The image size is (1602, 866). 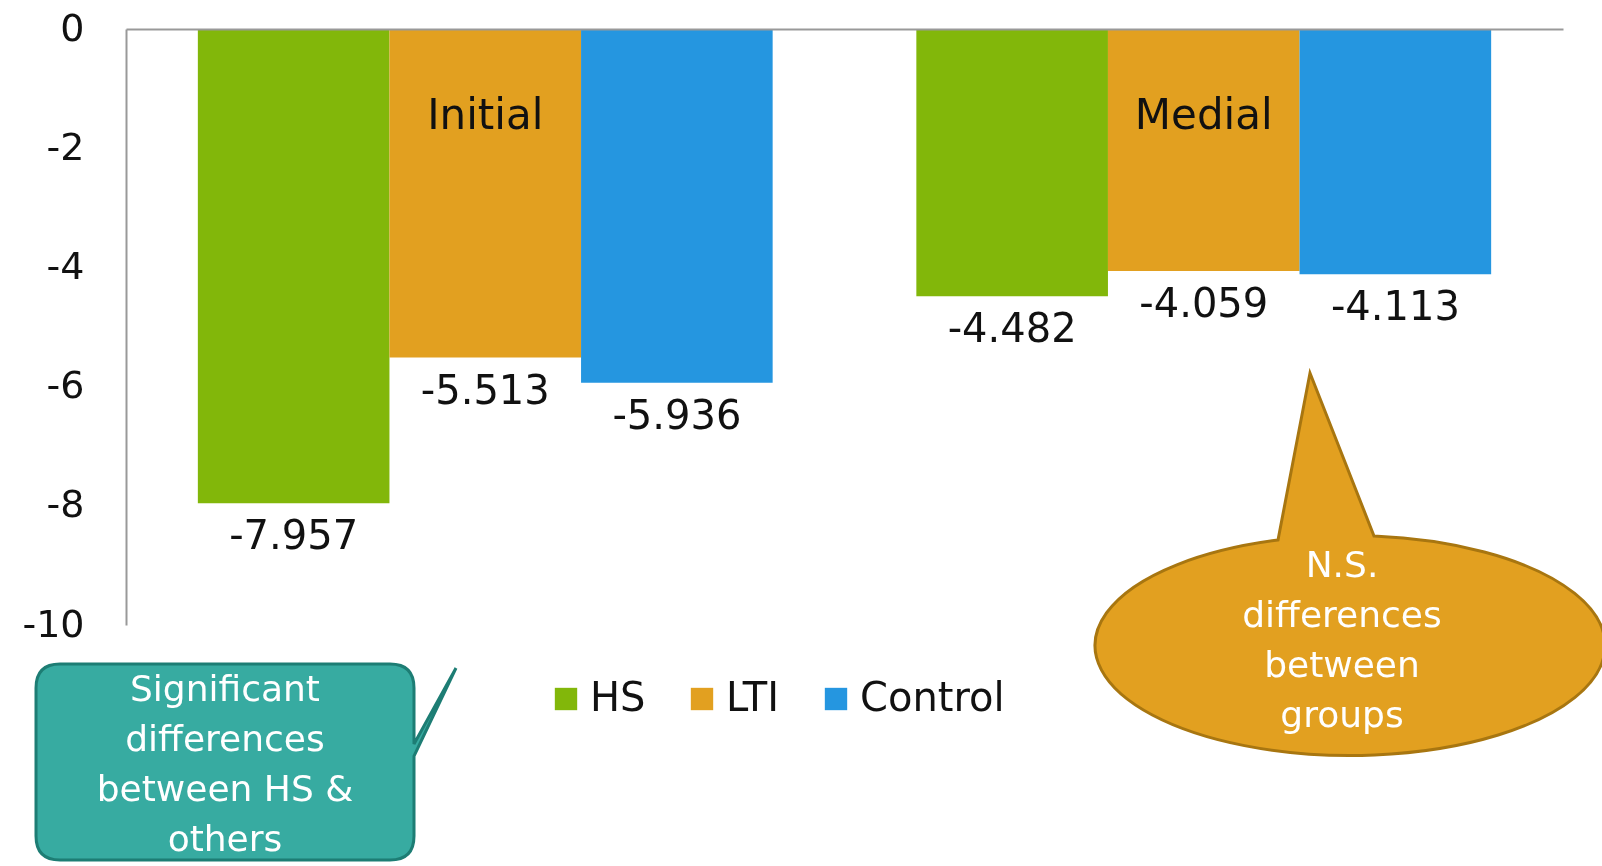 I want to click on data-label: -4.482, so click(x=1012, y=328).